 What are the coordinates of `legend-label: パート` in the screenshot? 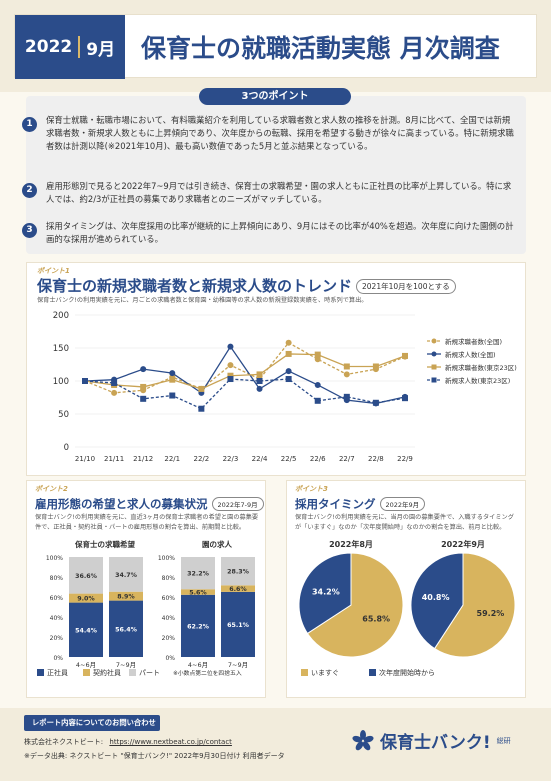 It's located at (149, 673).